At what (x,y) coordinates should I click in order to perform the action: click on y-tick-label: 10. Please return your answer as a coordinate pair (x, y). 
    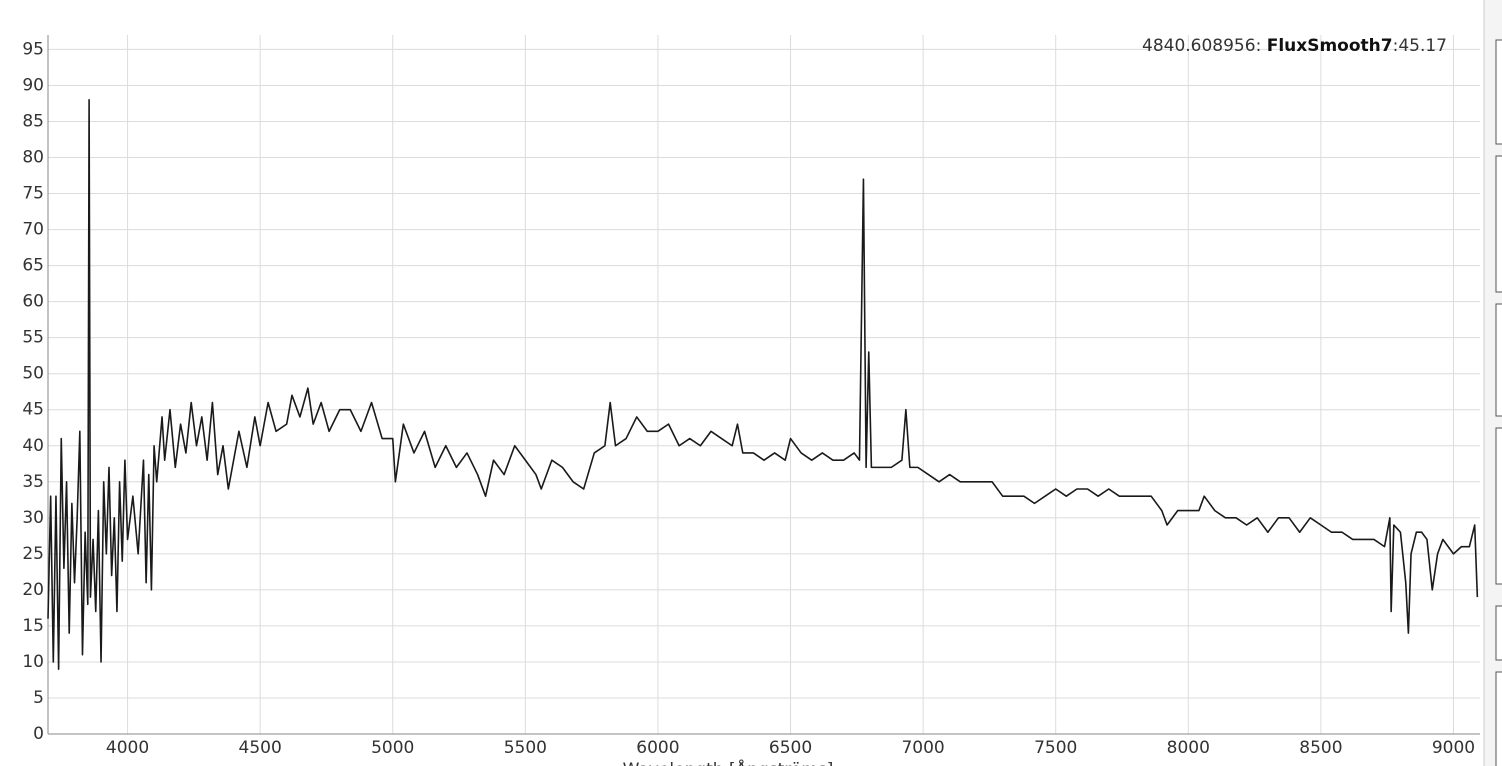
    Looking at the image, I should click on (33, 662).